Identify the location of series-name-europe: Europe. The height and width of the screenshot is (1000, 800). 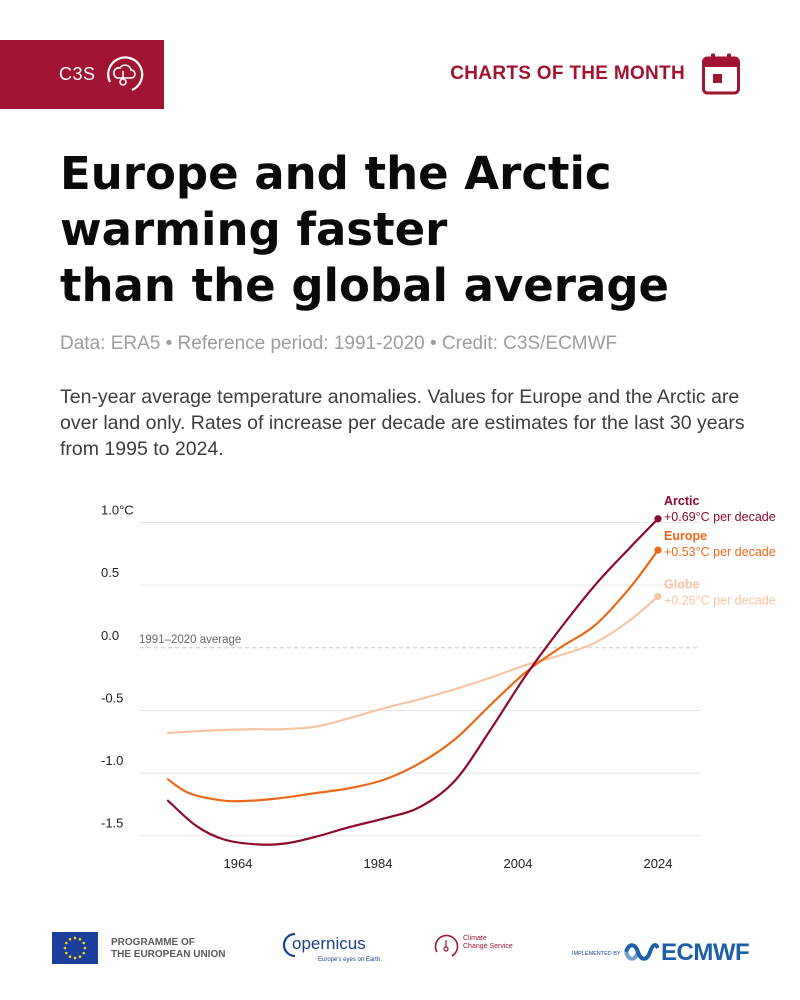
(685, 536).